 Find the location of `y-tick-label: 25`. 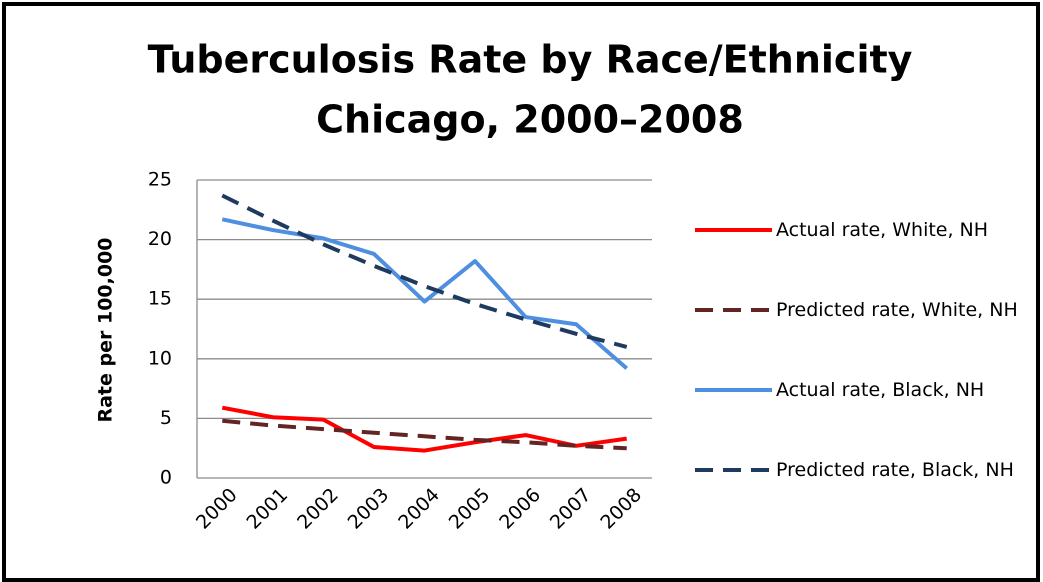

y-tick-label: 25 is located at coordinates (160, 180).